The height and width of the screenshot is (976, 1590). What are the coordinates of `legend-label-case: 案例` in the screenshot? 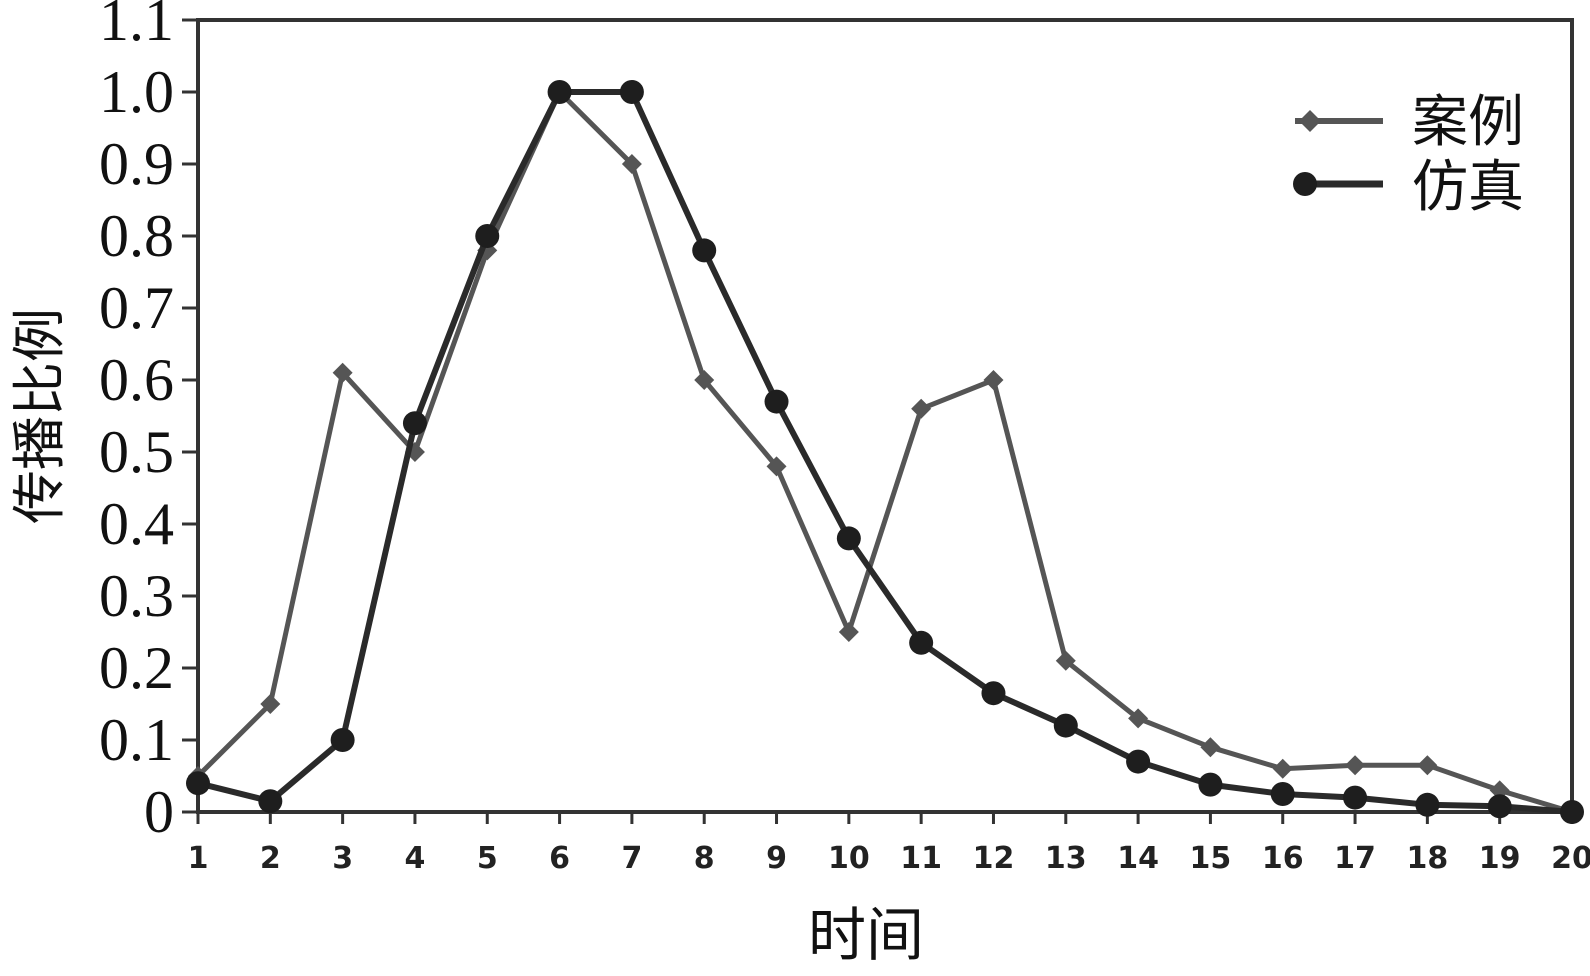 It's located at (1468, 122).